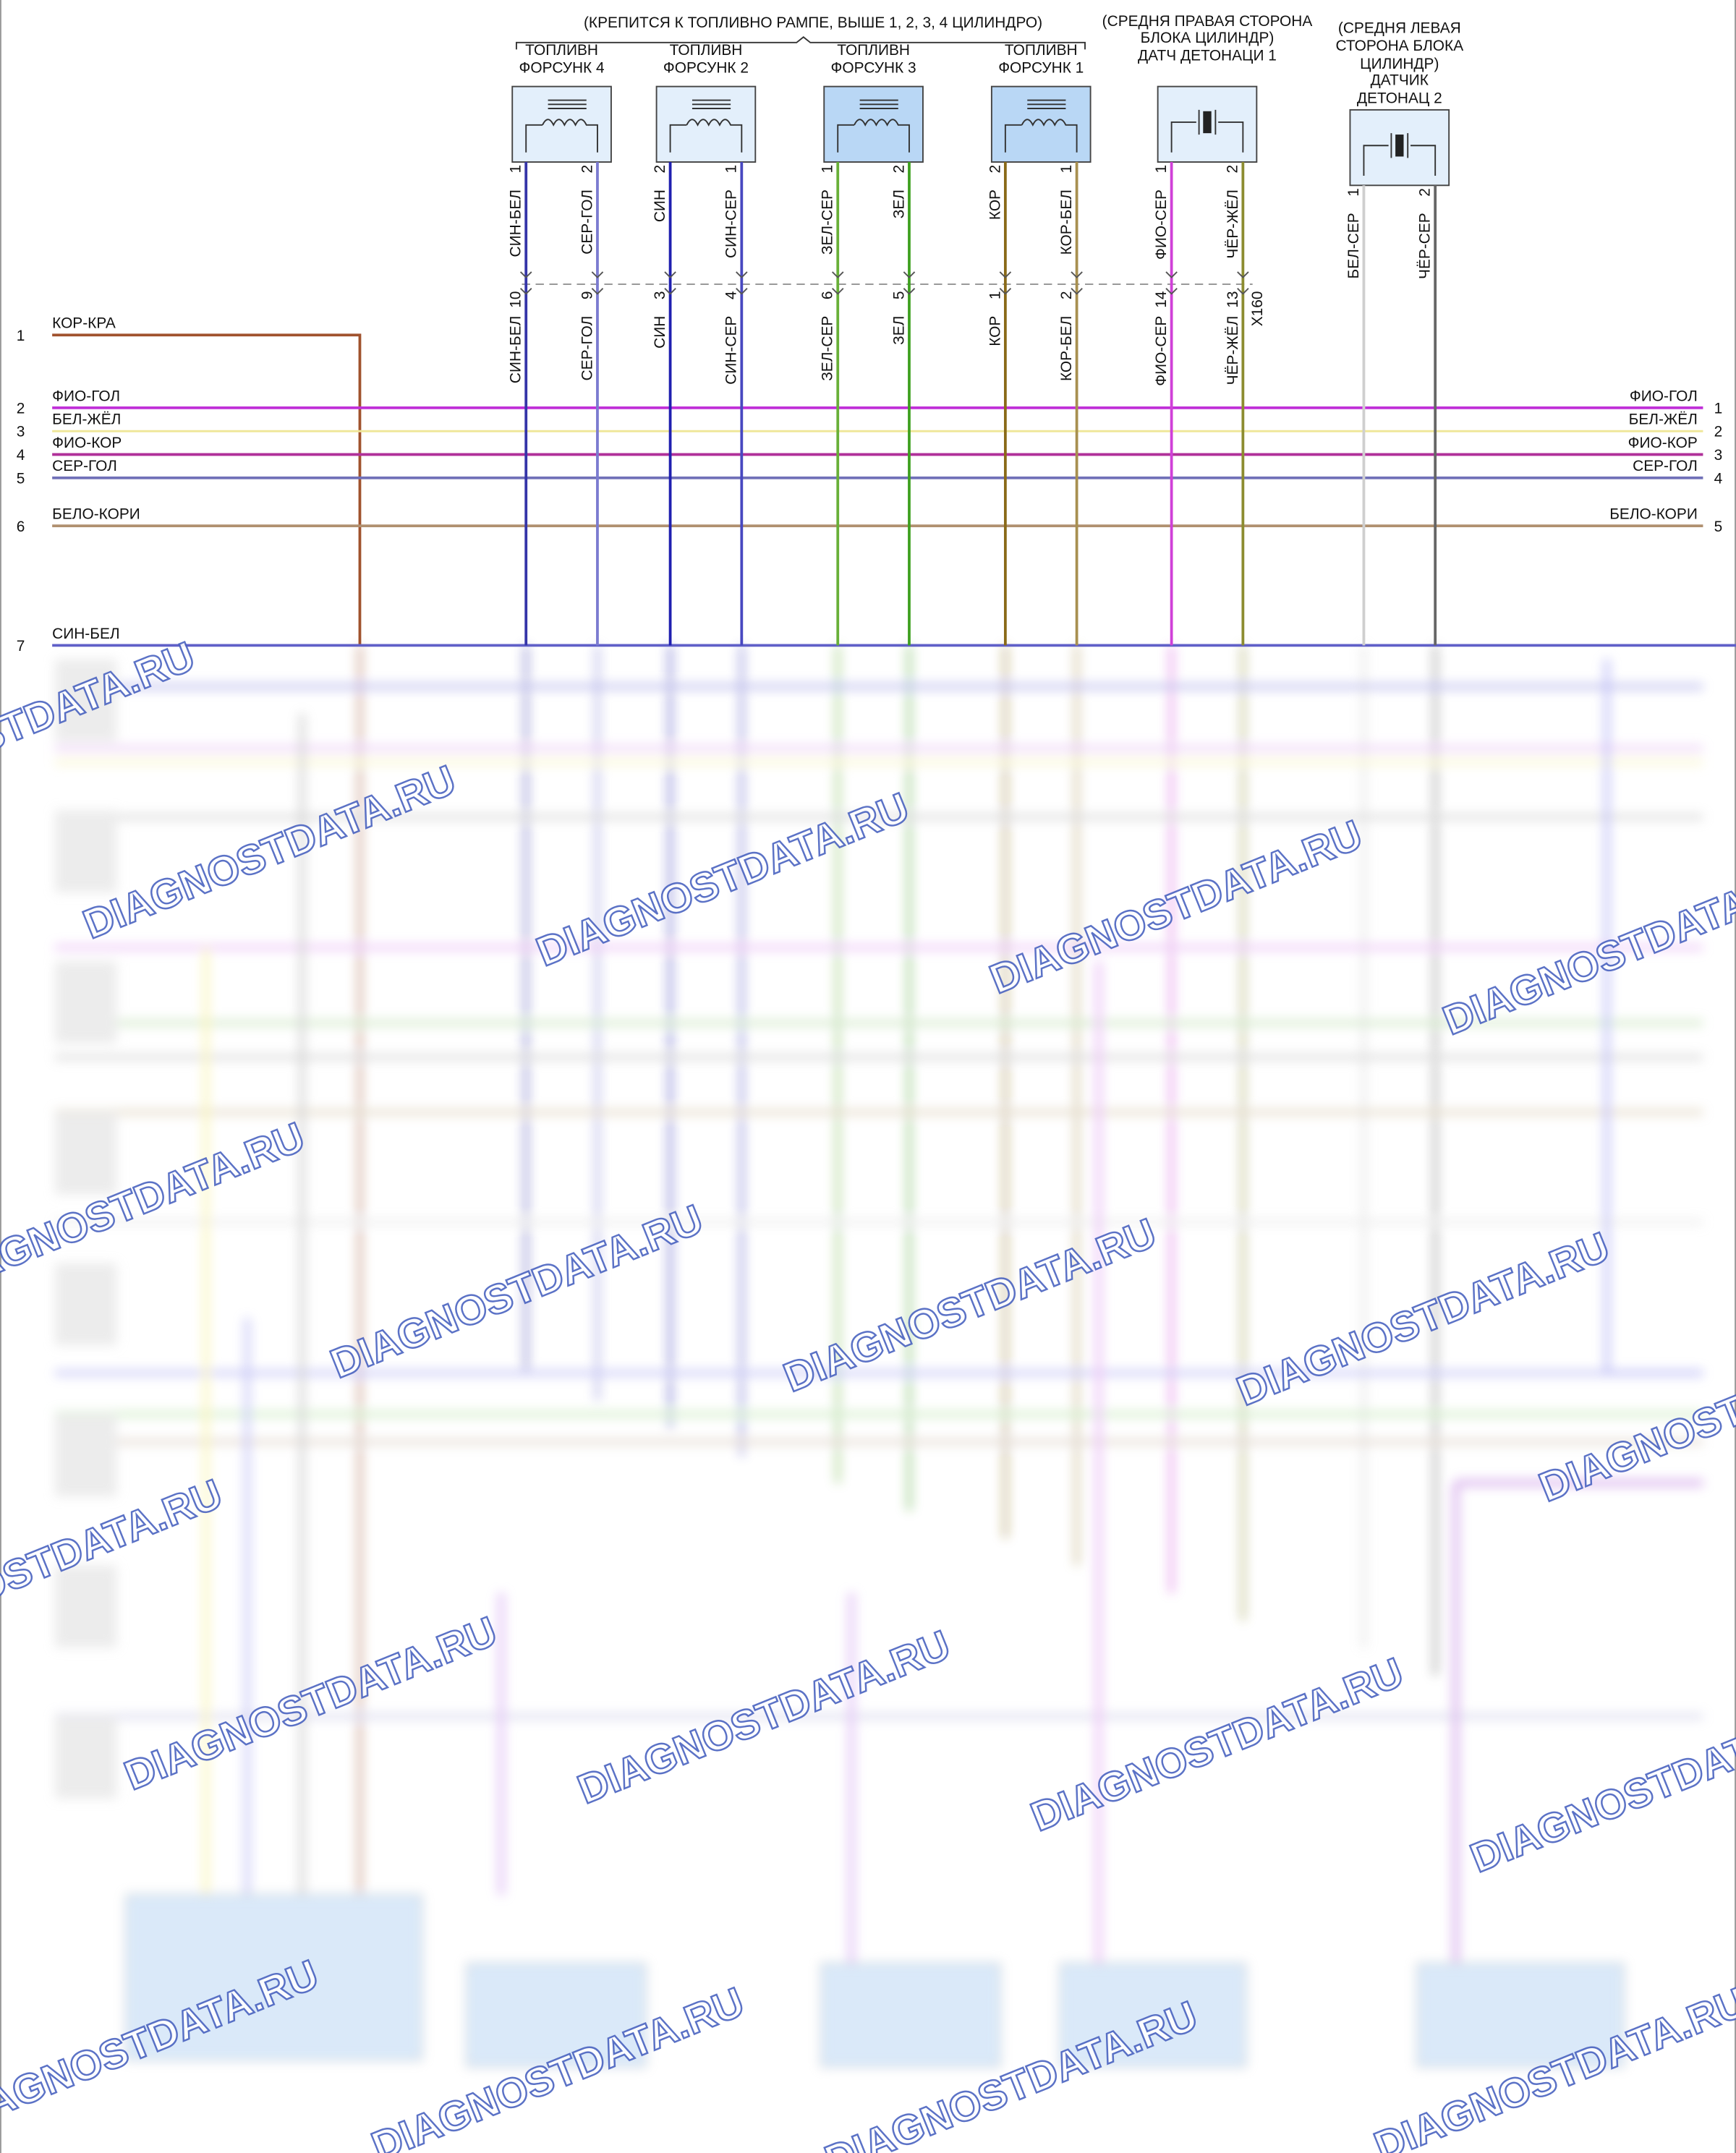 Image resolution: width=1736 pixels, height=2153 pixels. I want to click on component-label: (СРЕДНЯ ПРАВАЯ СТОРОНА, so click(1207, 21).